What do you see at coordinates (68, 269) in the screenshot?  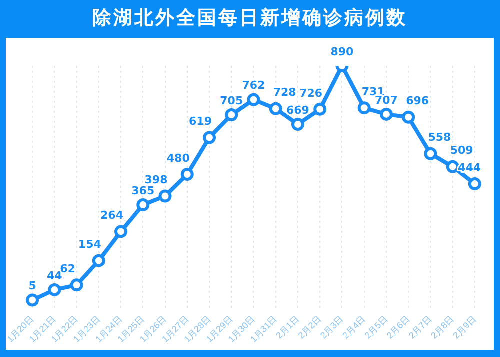 I see `data-label: 62` at bounding box center [68, 269].